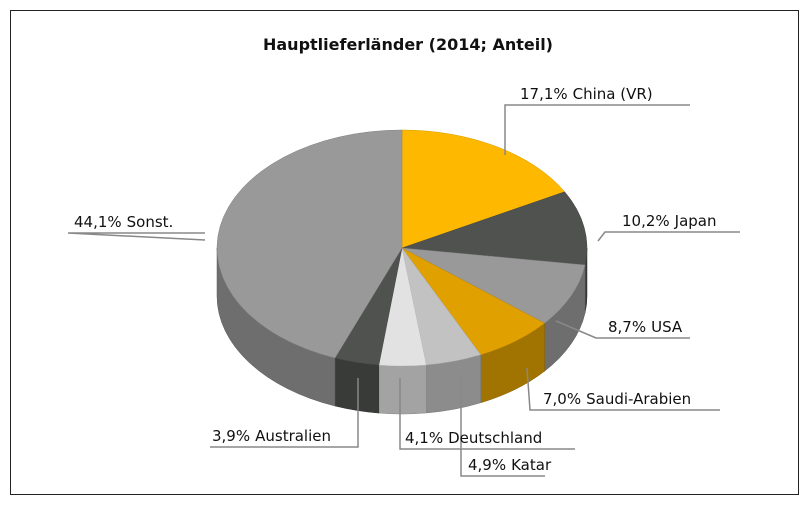 Image resolution: width=810 pixels, height=505 pixels. What do you see at coordinates (487, 465) in the screenshot?
I see `value-label: 4,9%` at bounding box center [487, 465].